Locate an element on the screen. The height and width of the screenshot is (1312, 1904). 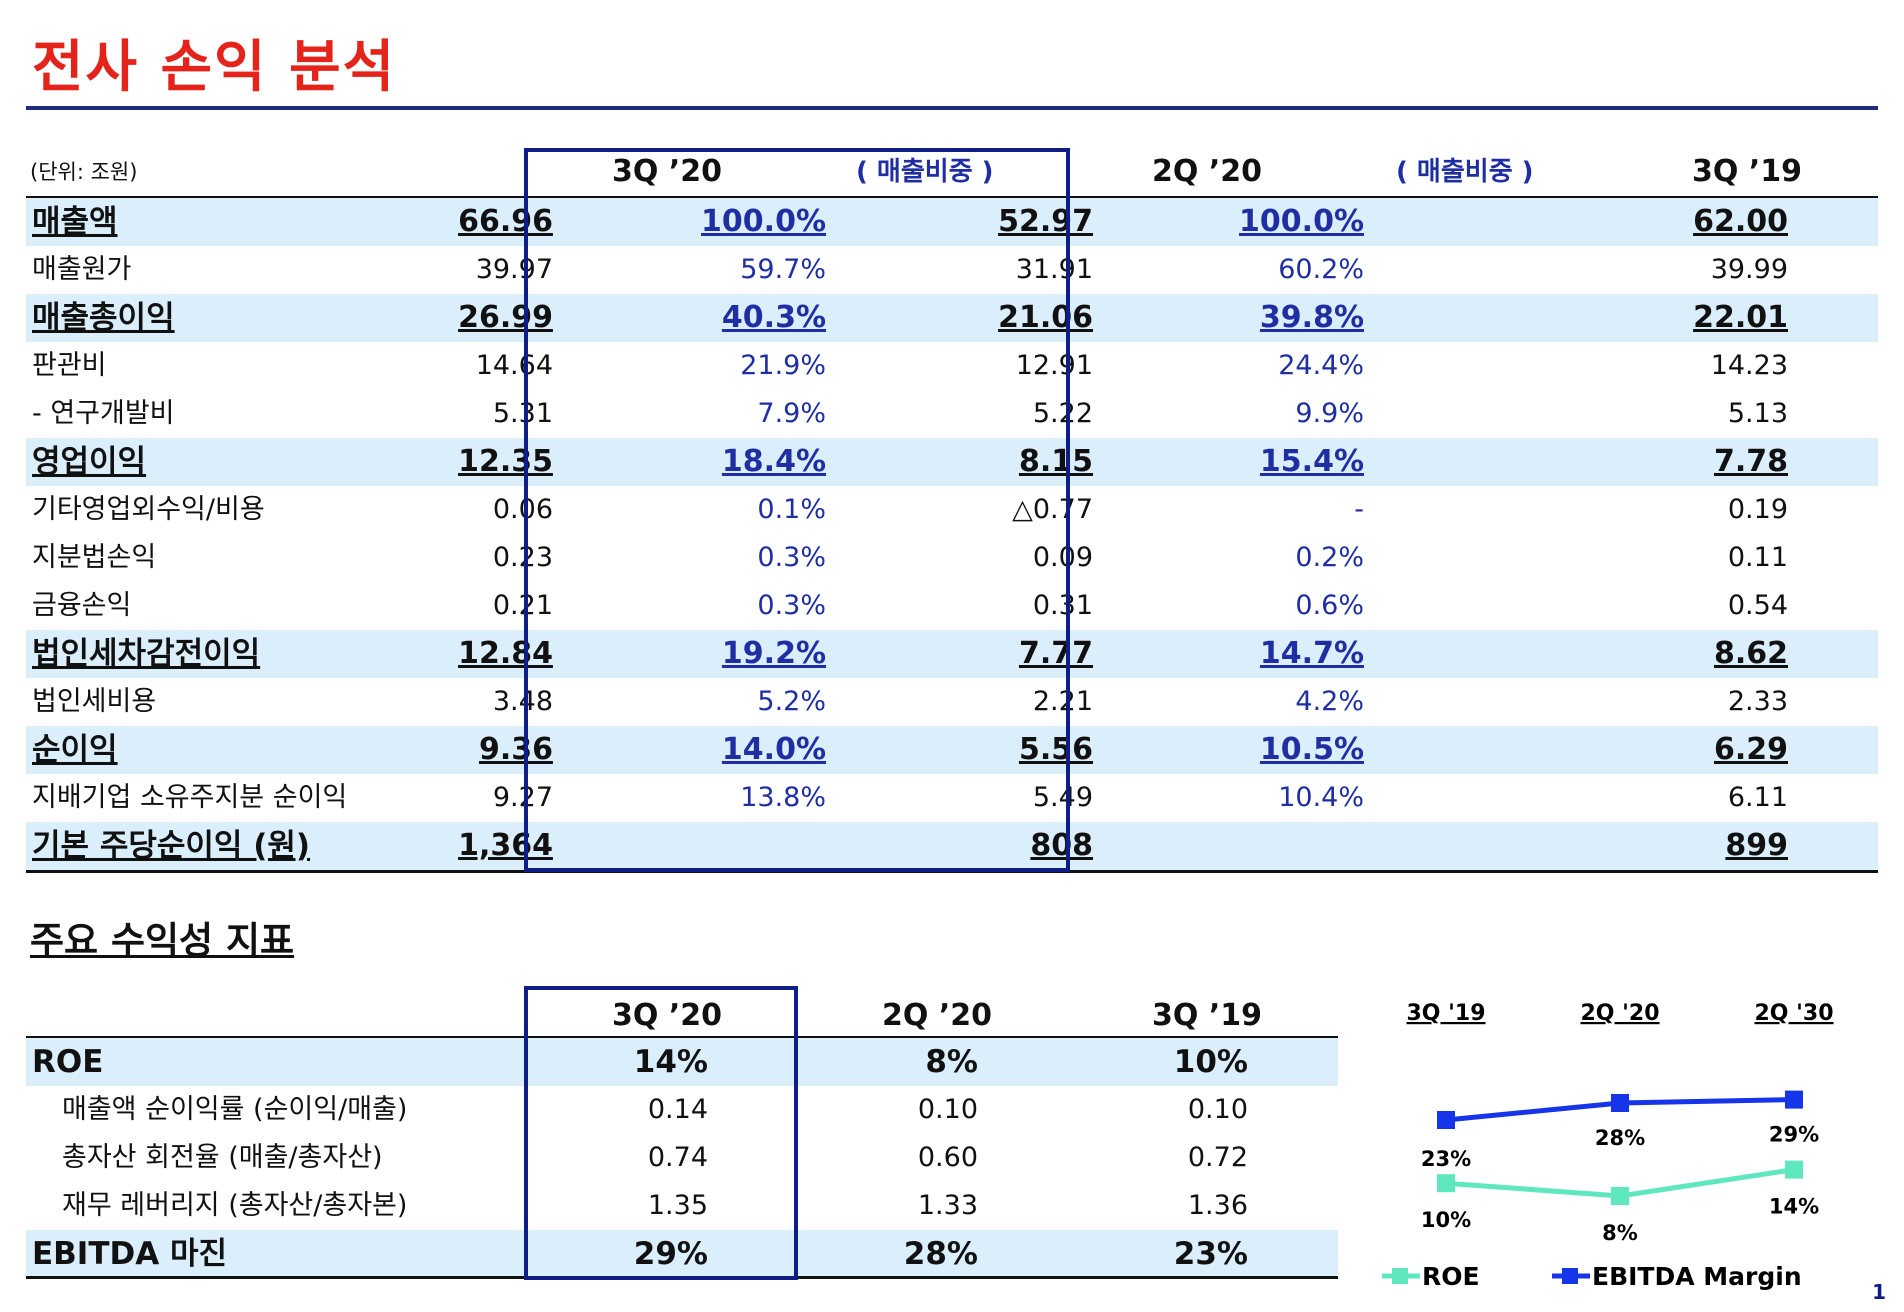
share-3q20: 14.0% is located at coordinates (773, 749).